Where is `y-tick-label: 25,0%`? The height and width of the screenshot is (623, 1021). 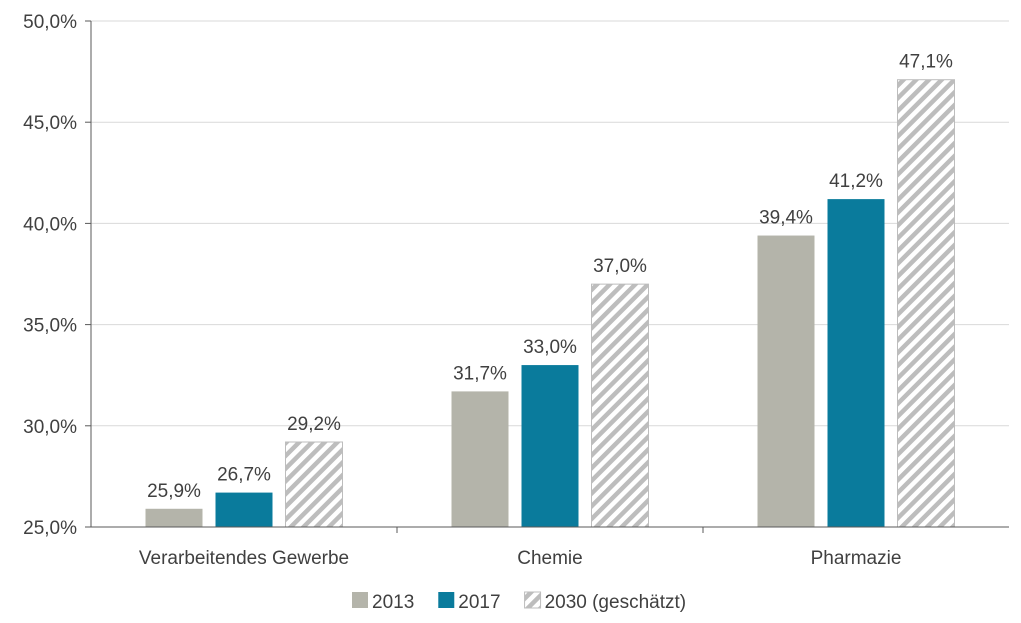 y-tick-label: 25,0% is located at coordinates (50, 528).